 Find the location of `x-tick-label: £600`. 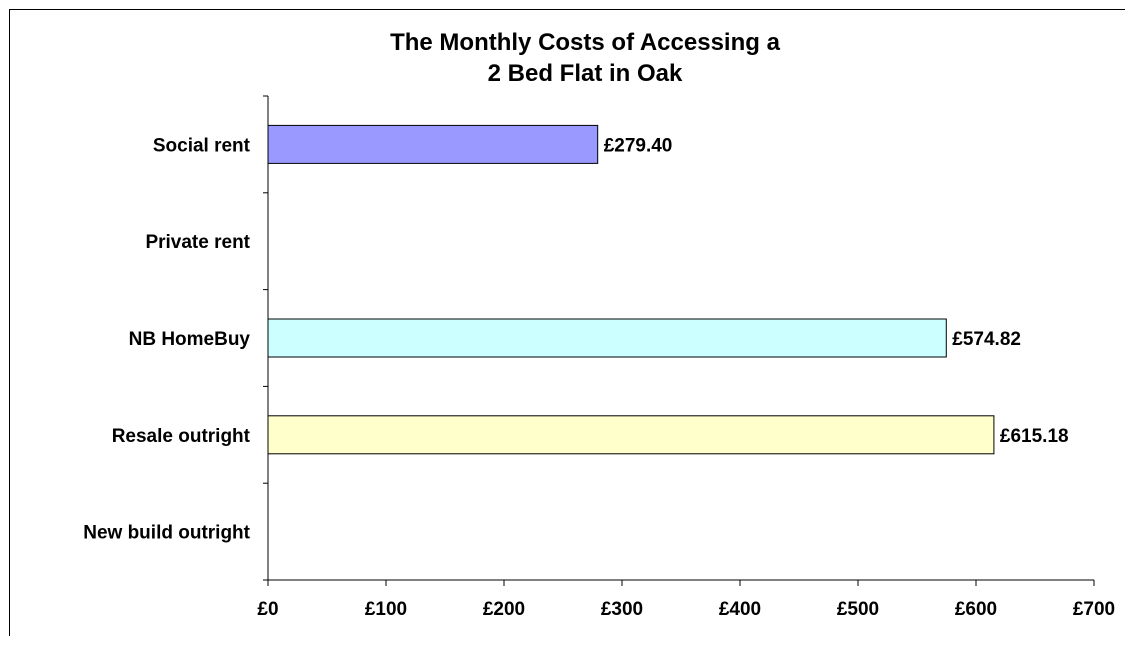

x-tick-label: £600 is located at coordinates (976, 609).